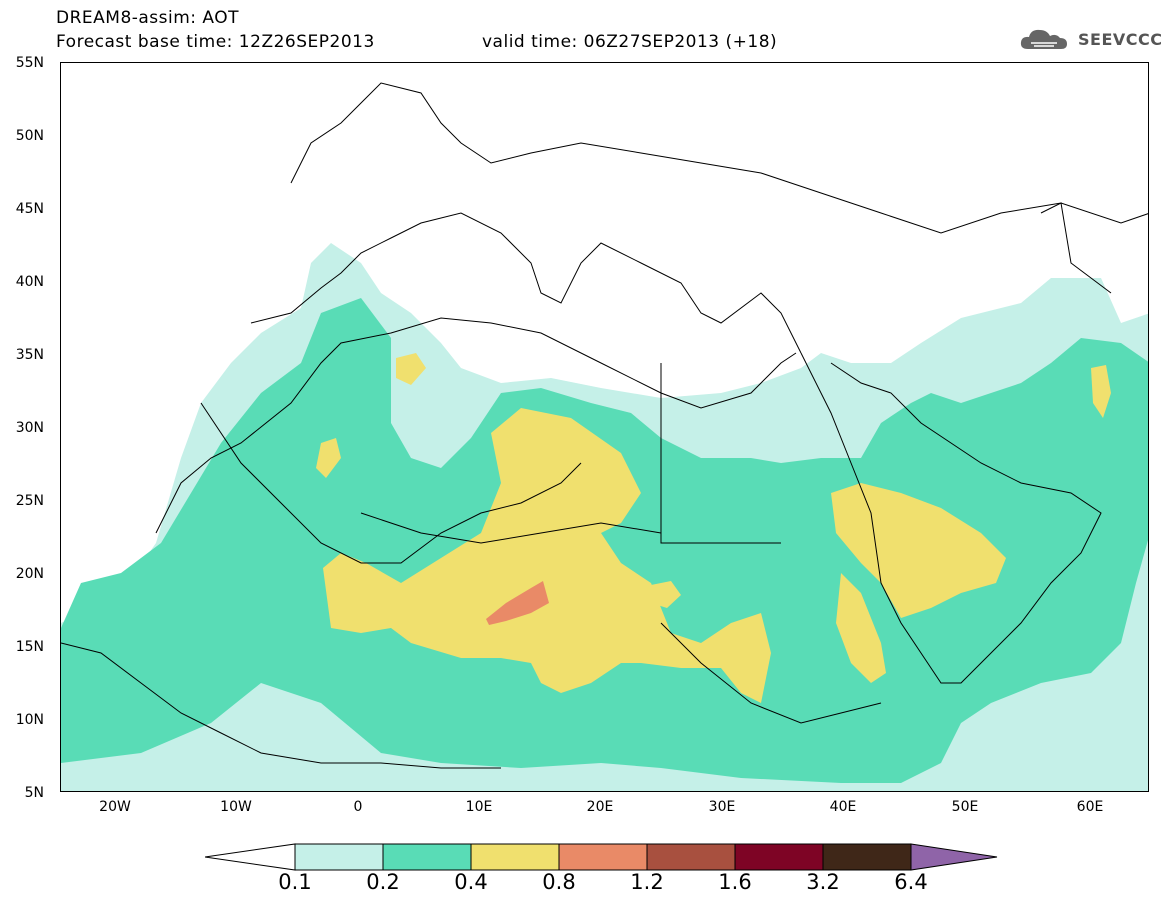 The width and height of the screenshot is (1165, 905). What do you see at coordinates (148, 18) in the screenshot?
I see `title-line-1: DREAM8-assim: AOT` at bounding box center [148, 18].